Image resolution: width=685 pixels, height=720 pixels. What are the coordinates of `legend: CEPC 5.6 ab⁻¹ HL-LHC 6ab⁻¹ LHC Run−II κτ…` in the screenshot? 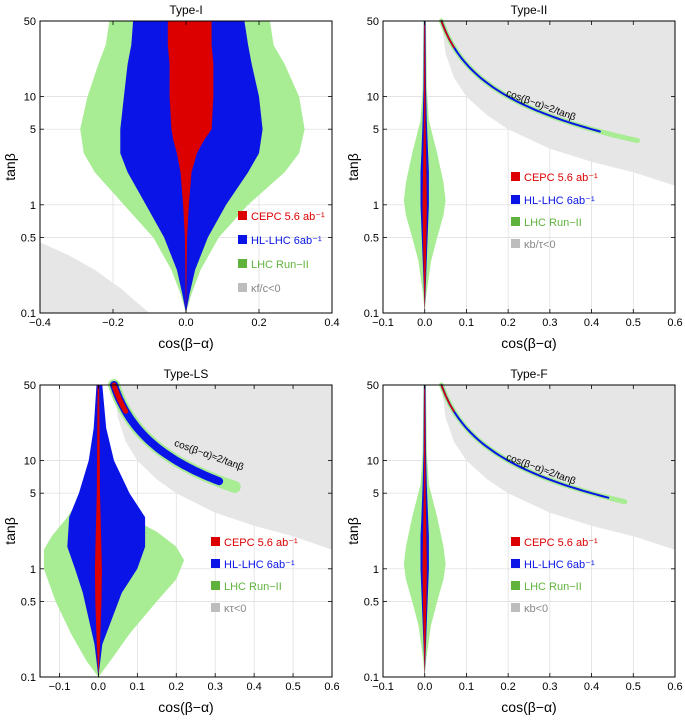 It's located at (254, 576).